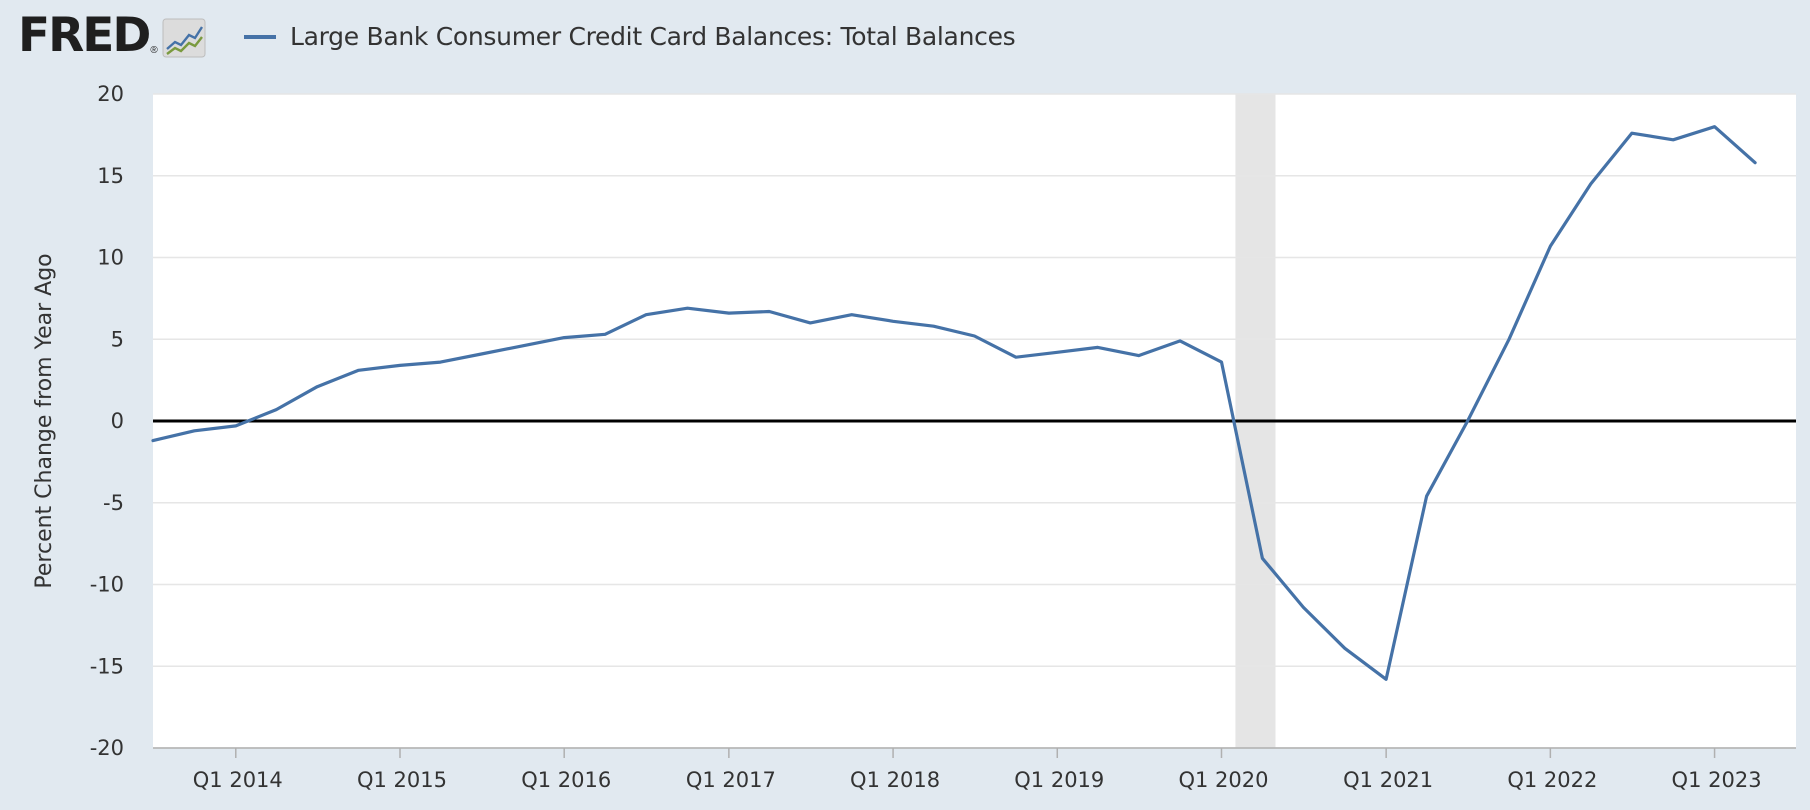 The height and width of the screenshot is (810, 1810). Describe the element at coordinates (107, 585) in the screenshot. I see `y-tick-label: -10` at that location.